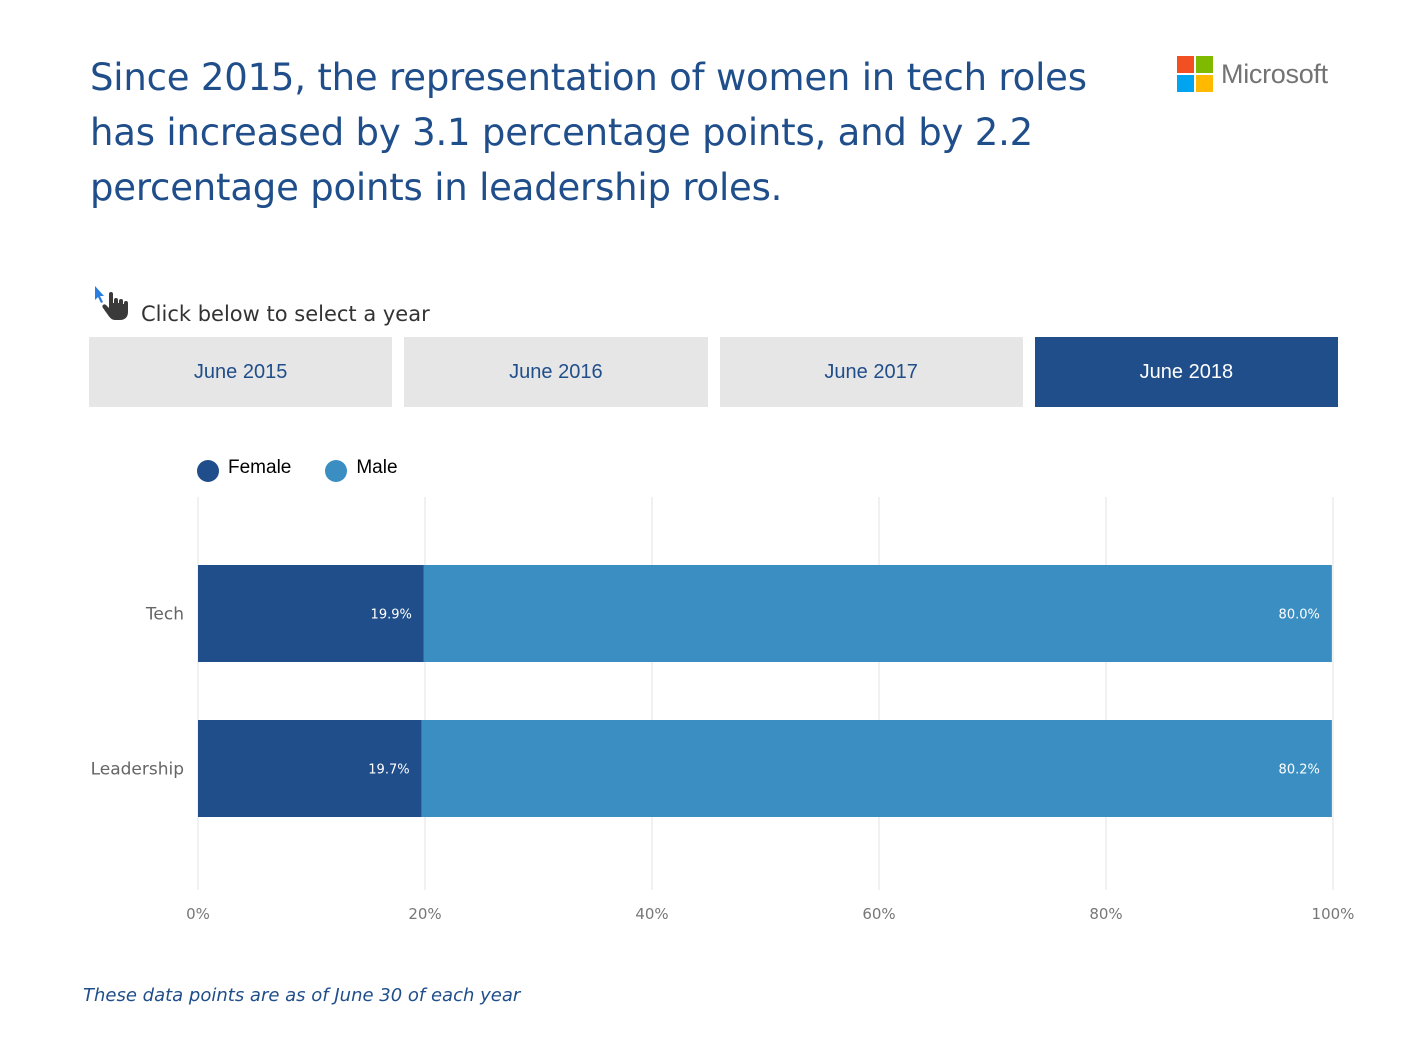 This screenshot has height=1044, width=1424. What do you see at coordinates (377, 467) in the screenshot?
I see `legend-label-male: Male` at bounding box center [377, 467].